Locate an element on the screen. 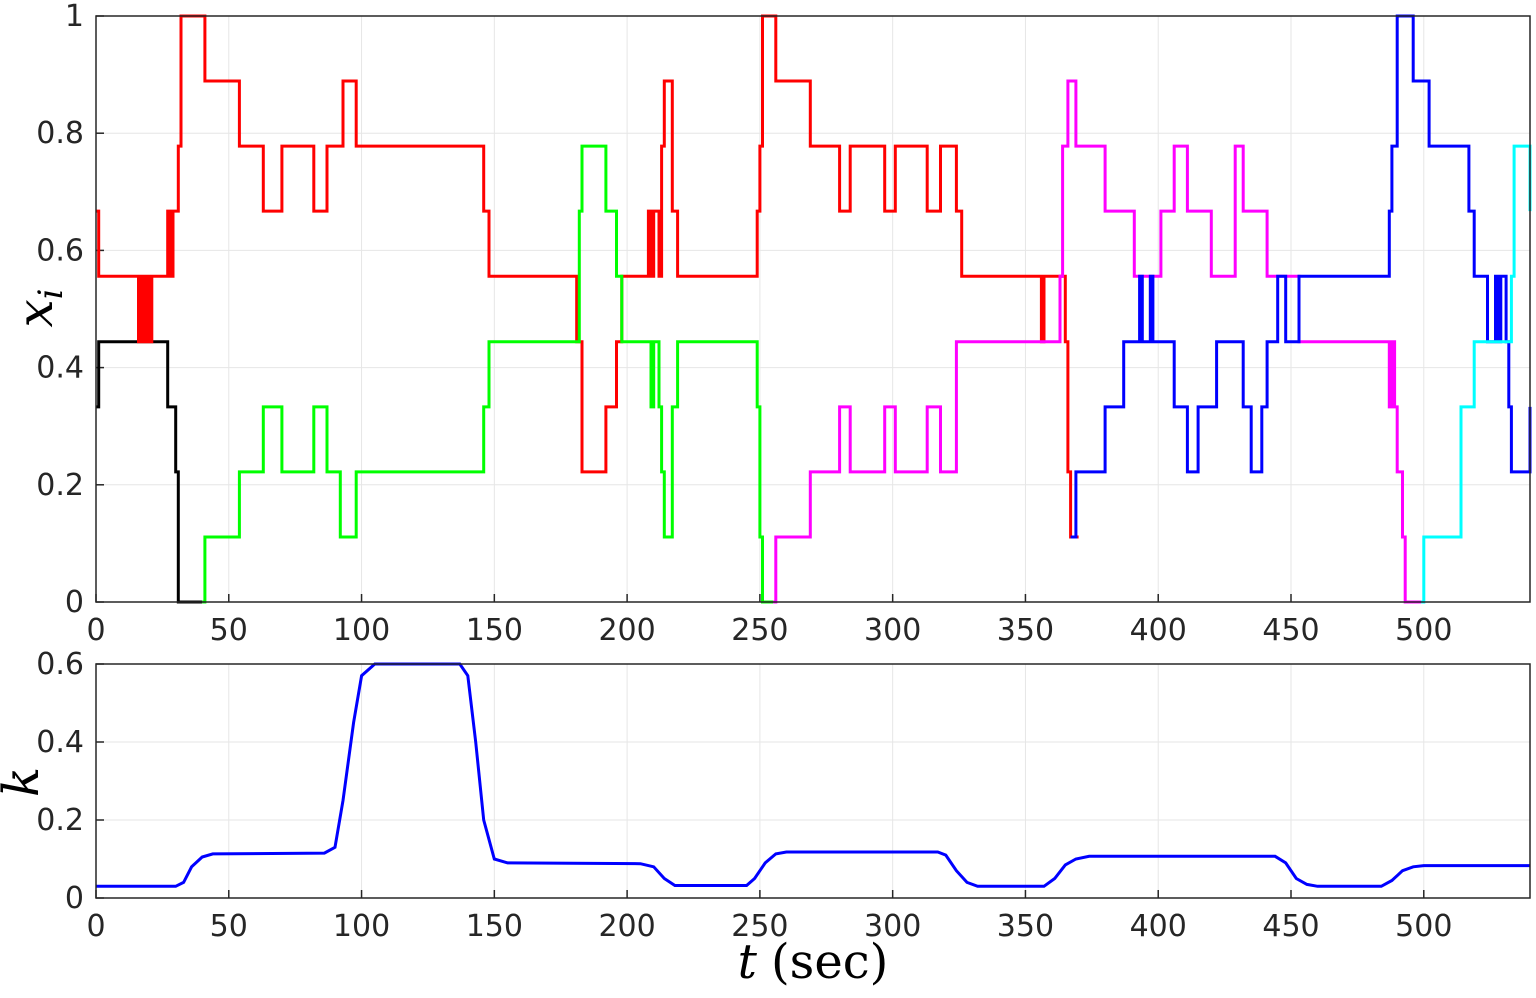  x-axis-label-var: t is located at coordinates (748, 962).